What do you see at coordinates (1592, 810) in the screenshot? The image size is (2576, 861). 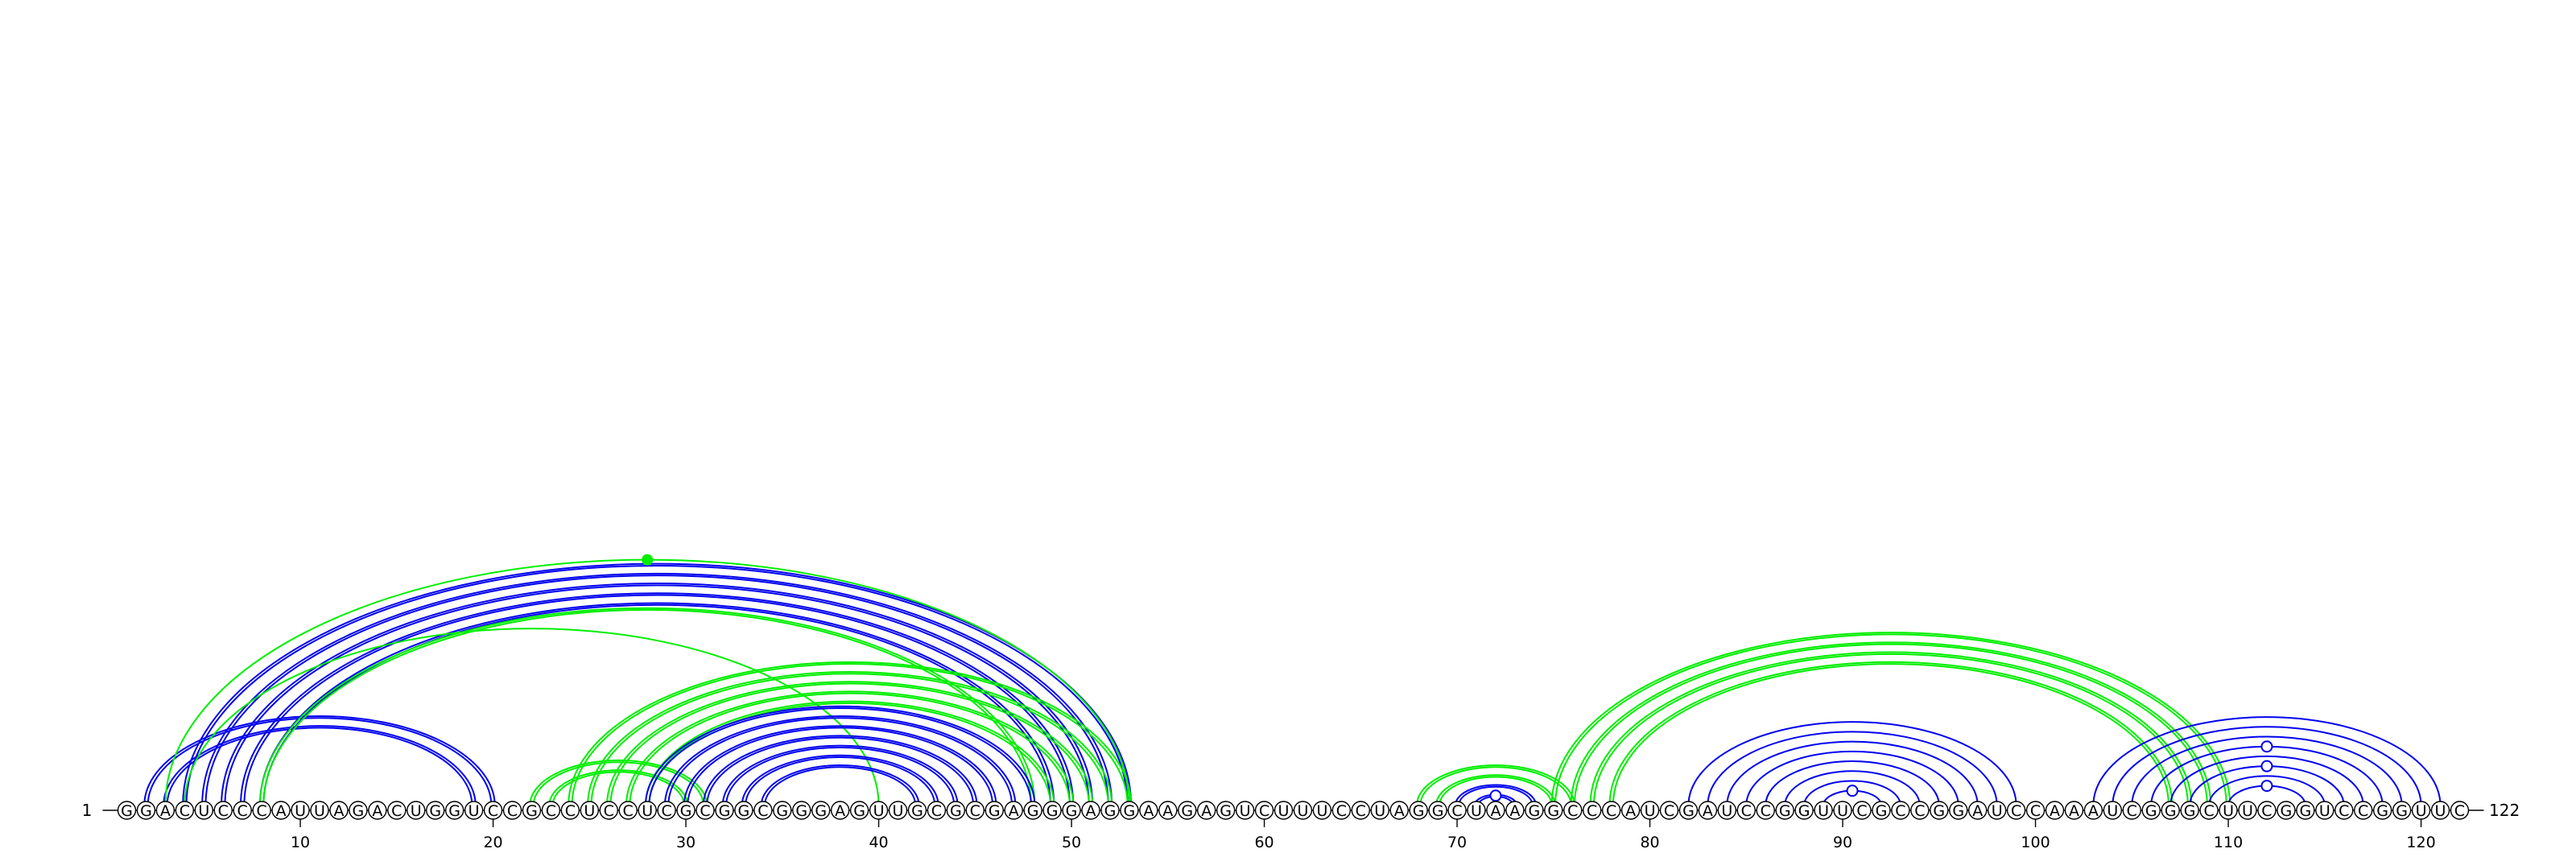 I see `nucleotide-77-circle` at bounding box center [1592, 810].